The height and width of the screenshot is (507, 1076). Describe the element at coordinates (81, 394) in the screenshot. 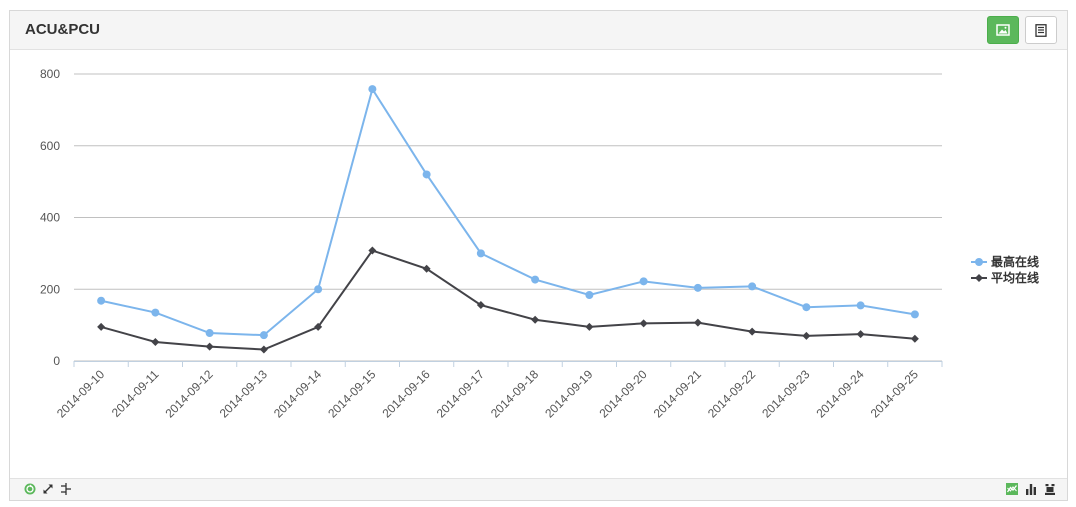

I see `x-tick-label: 2014-09-10` at that location.